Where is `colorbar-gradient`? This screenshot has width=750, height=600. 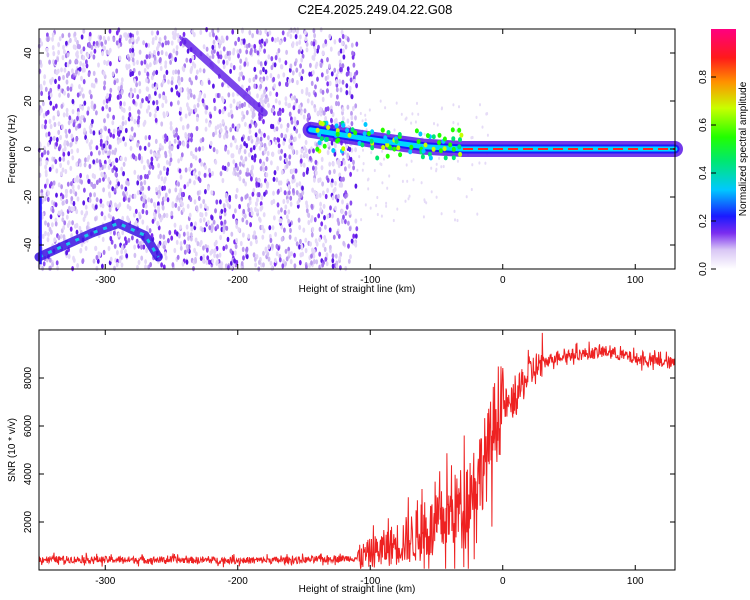
colorbar-gradient is located at coordinates (723, 149).